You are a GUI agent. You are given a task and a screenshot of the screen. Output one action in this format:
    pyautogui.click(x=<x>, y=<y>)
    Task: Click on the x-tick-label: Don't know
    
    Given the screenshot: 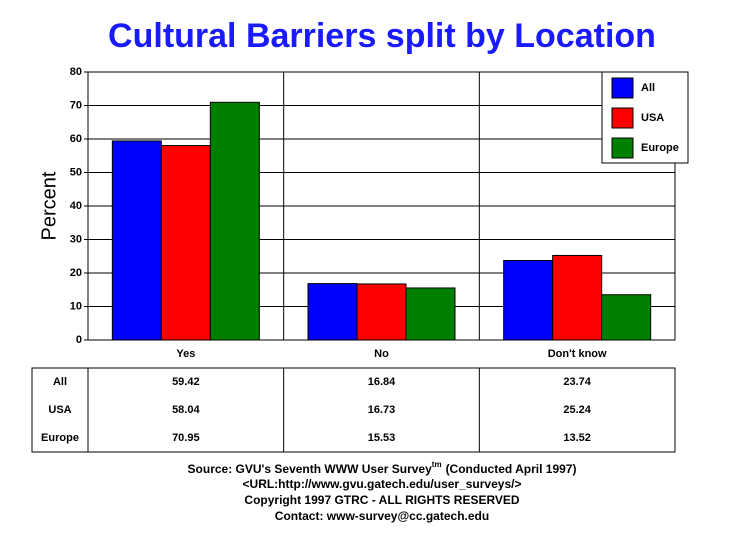 What is the action you would take?
    pyautogui.click(x=577, y=354)
    